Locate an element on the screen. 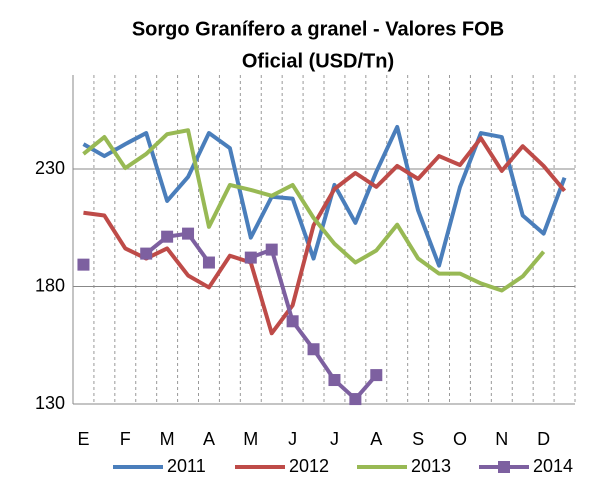 This screenshot has width=598, height=477. legend-label: 2011 is located at coordinates (186, 466).